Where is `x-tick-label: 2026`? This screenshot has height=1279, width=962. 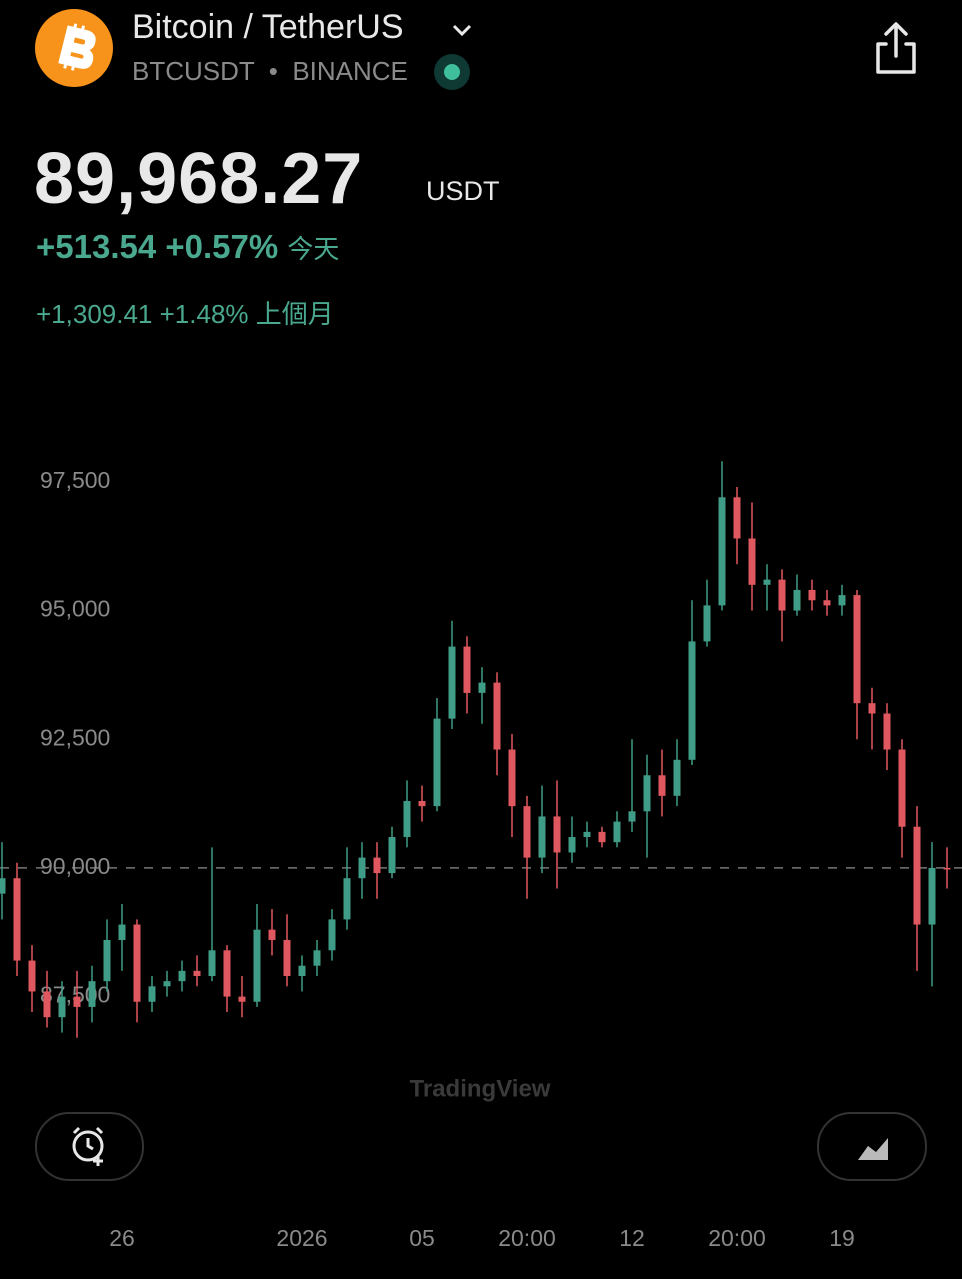
x-tick-label: 2026 is located at coordinates (301, 1238).